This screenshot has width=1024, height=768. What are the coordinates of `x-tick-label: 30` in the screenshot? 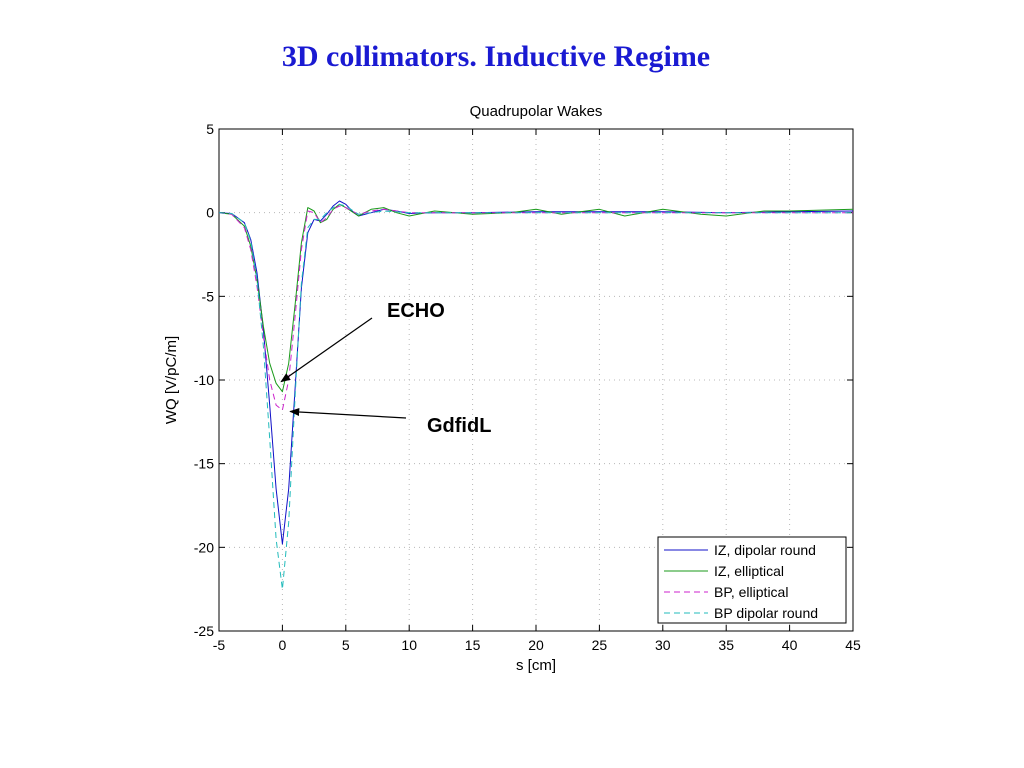 It's located at (663, 645).